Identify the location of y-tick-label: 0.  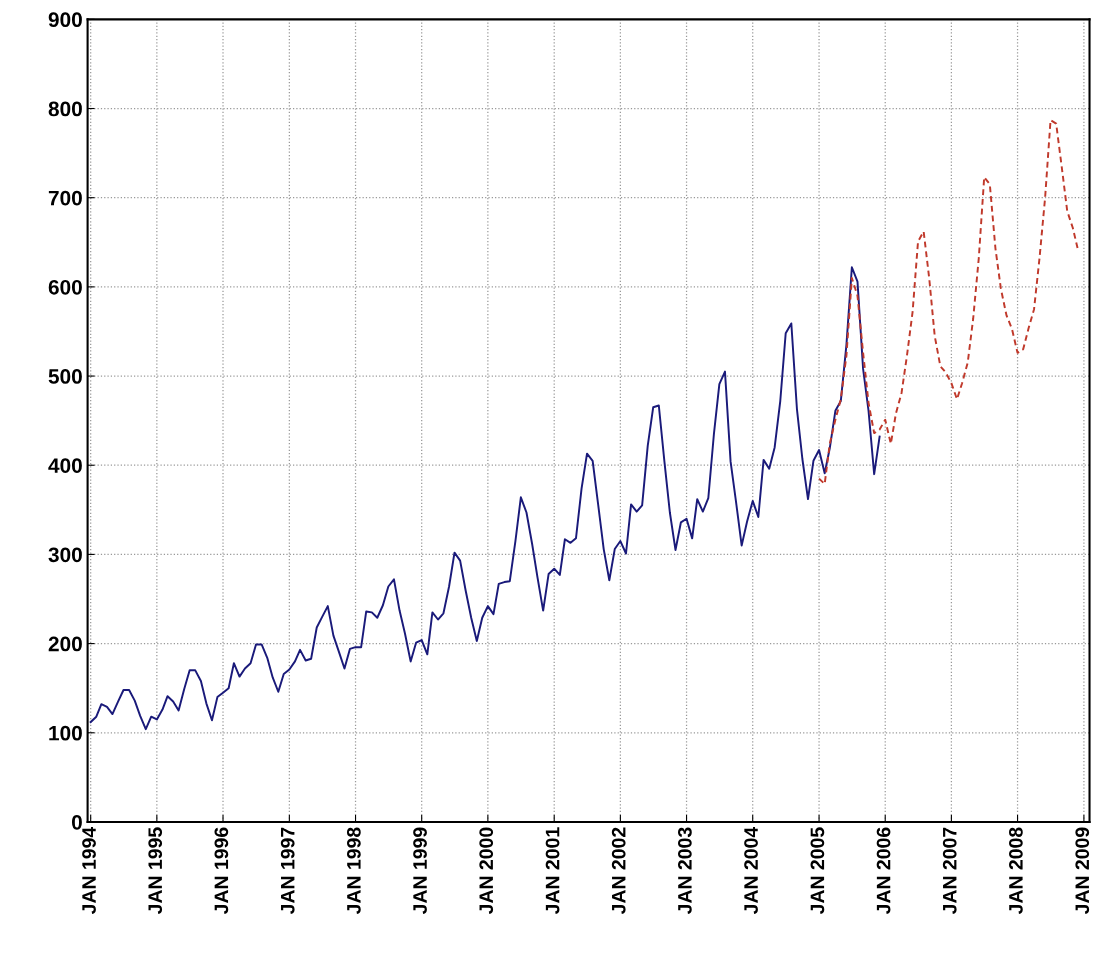
(76, 822).